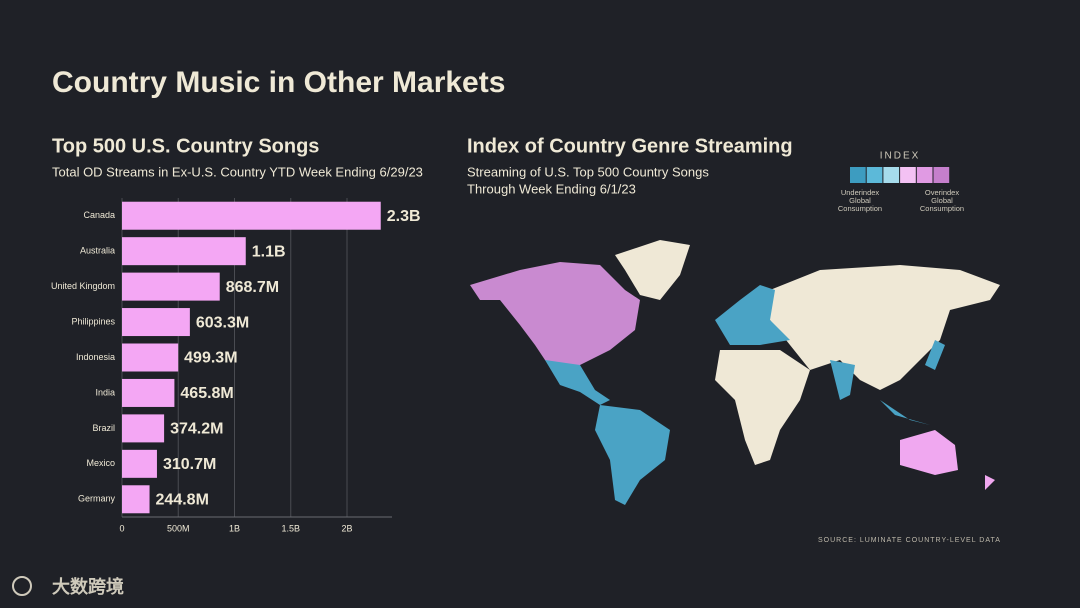 The width and height of the screenshot is (1080, 608). I want to click on logo, so click(22, 586).